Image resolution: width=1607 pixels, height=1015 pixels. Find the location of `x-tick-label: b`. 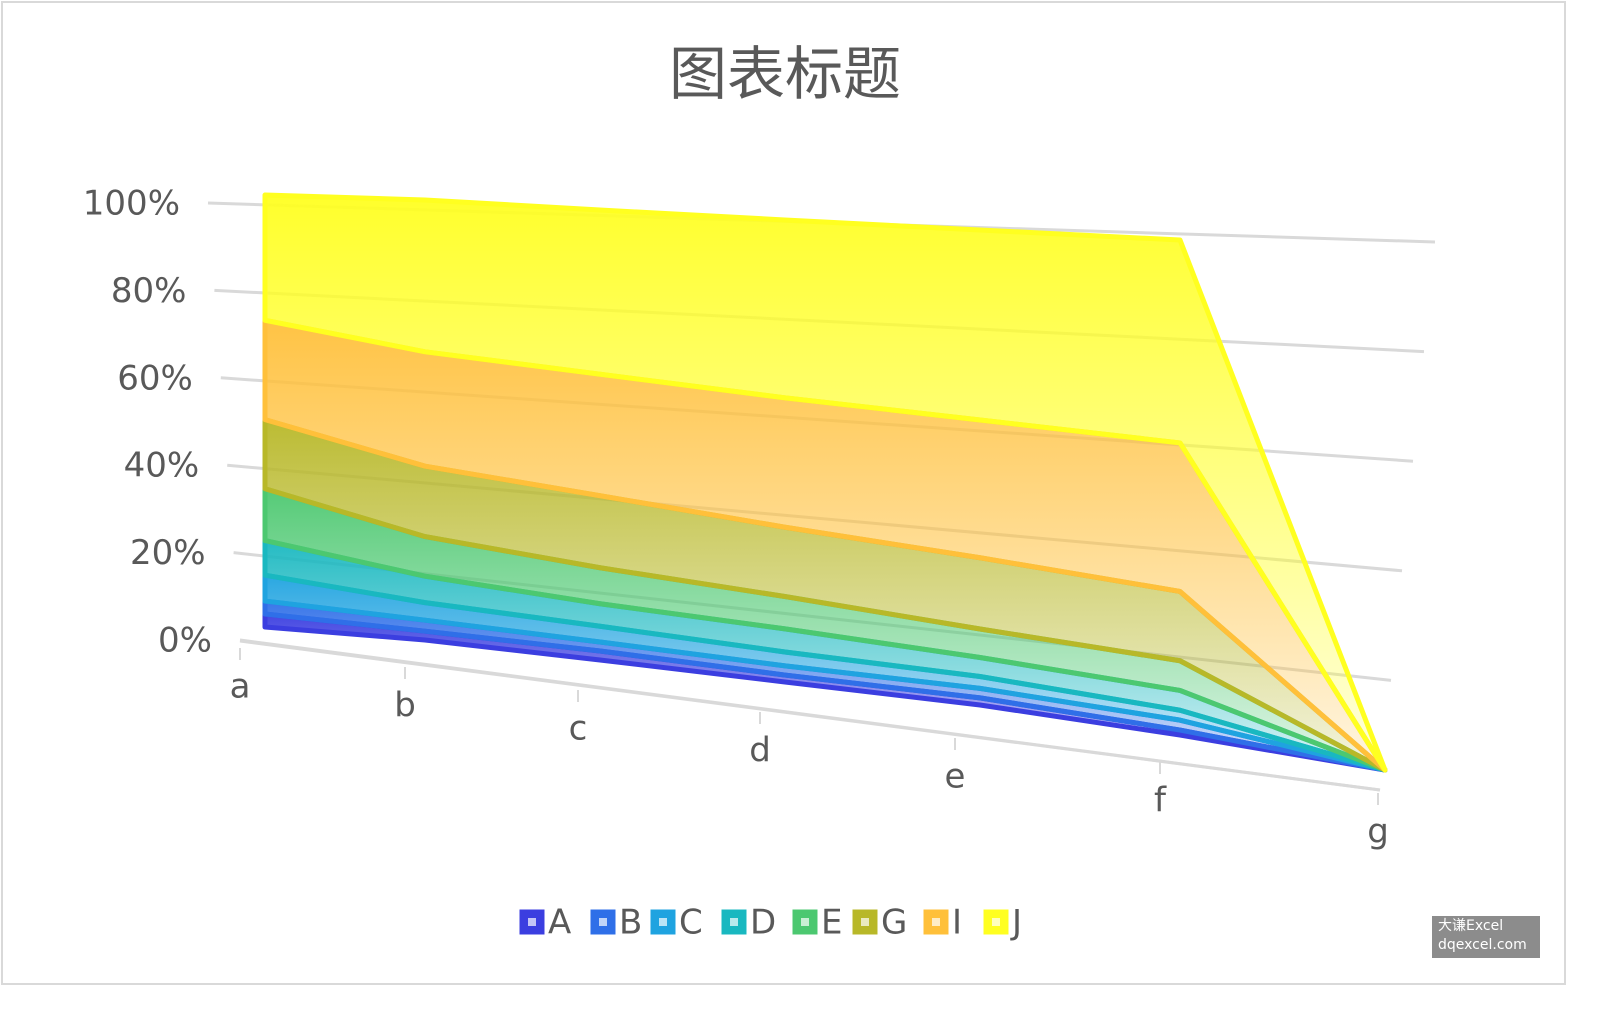

x-tick-label: b is located at coordinates (405, 706).